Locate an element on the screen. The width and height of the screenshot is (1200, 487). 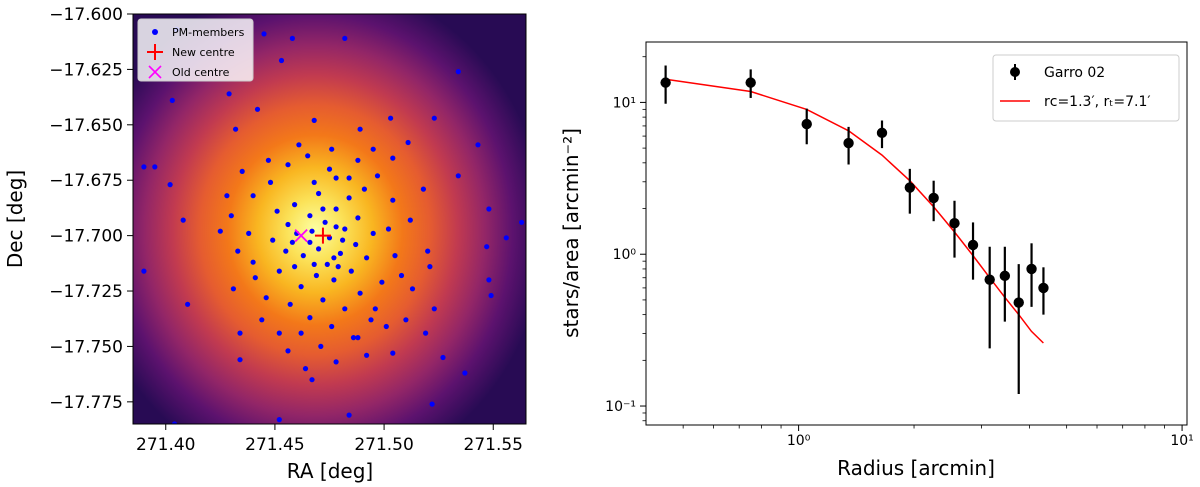
left-legend: PM-members New centre Old centre is located at coordinates (195, 50).